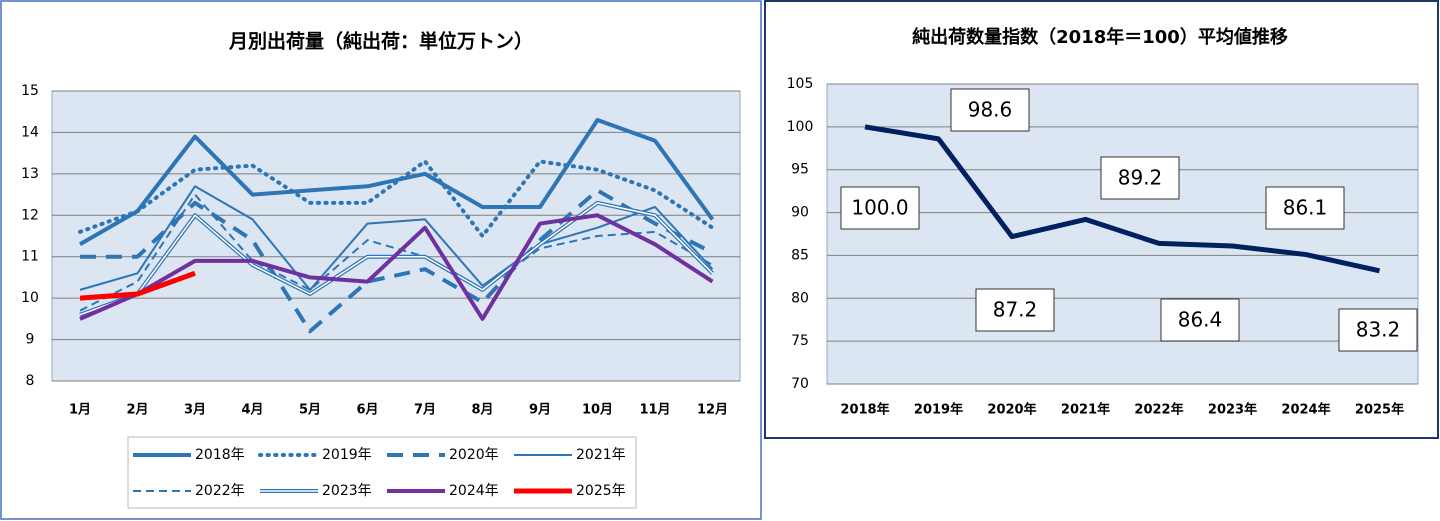 The width and height of the screenshot is (1440, 521). What do you see at coordinates (195, 410) in the screenshot?
I see `x-tick-label: 3月` at bounding box center [195, 410].